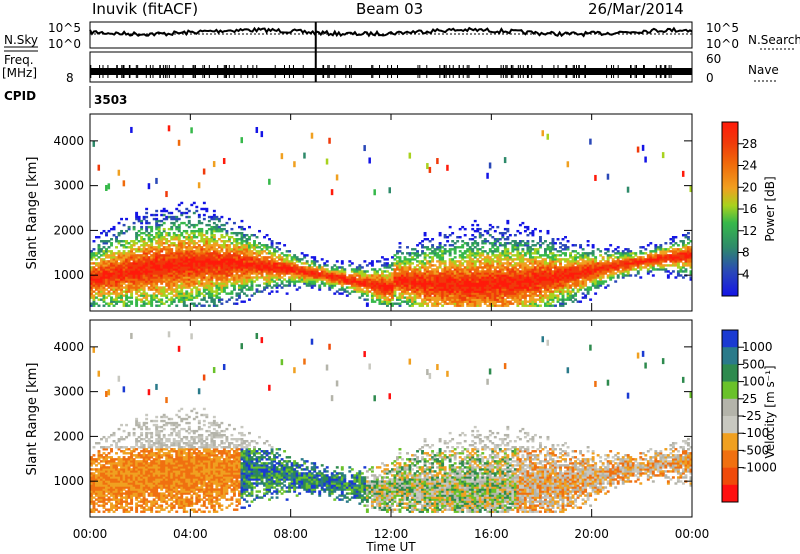  I want to click on power-axes-ytick-label: 4000, so click(68, 141).